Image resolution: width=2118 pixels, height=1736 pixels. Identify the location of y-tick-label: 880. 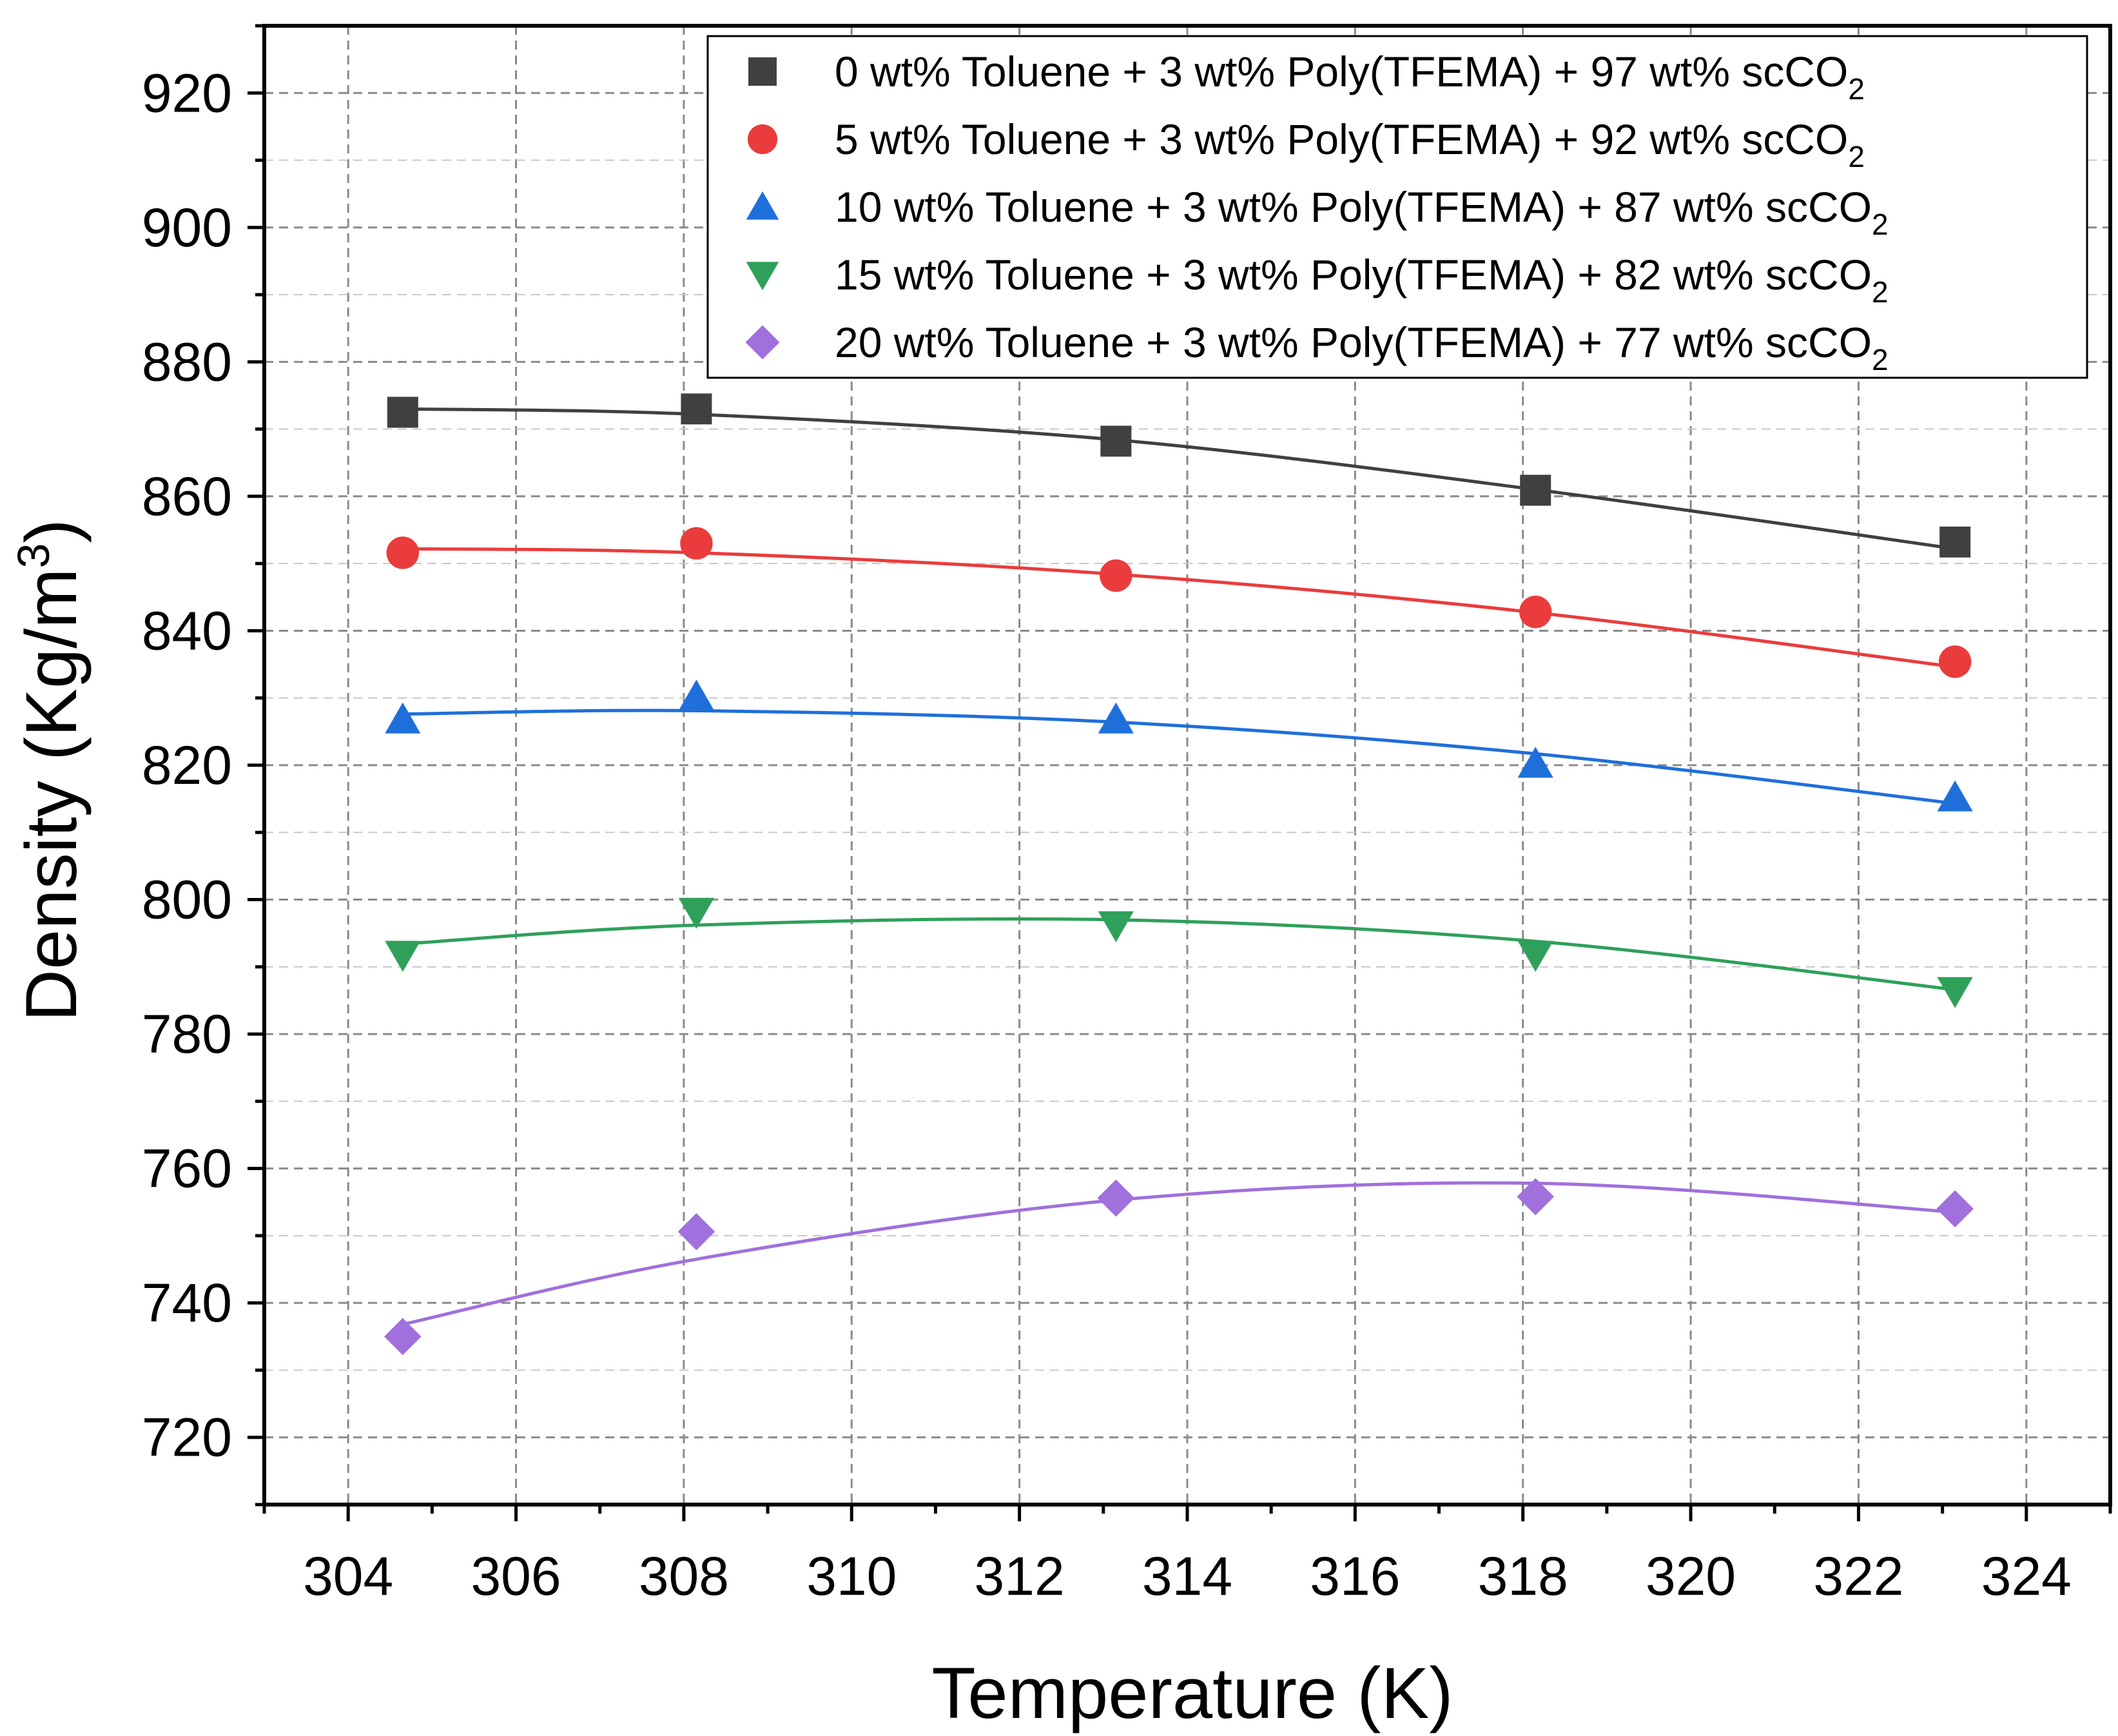
(187, 362).